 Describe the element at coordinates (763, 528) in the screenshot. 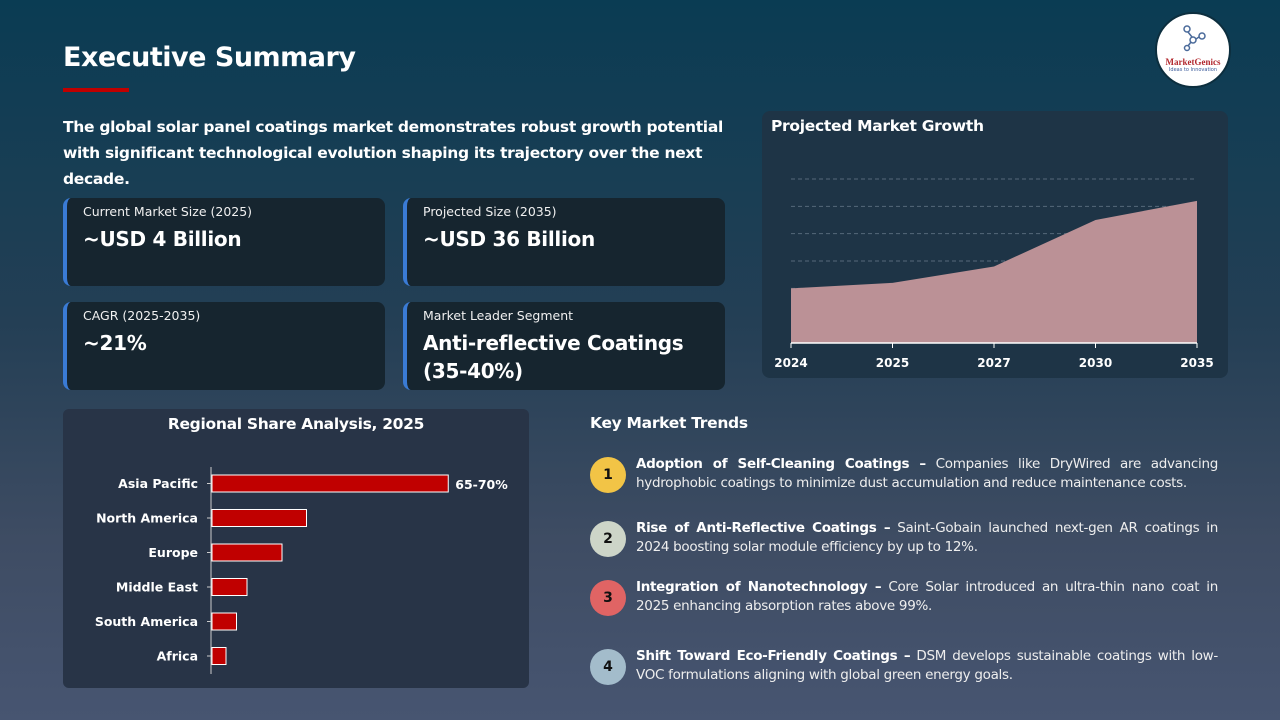

I see `trend-heading: Rise of Anti-Reflective Coatings –` at that location.